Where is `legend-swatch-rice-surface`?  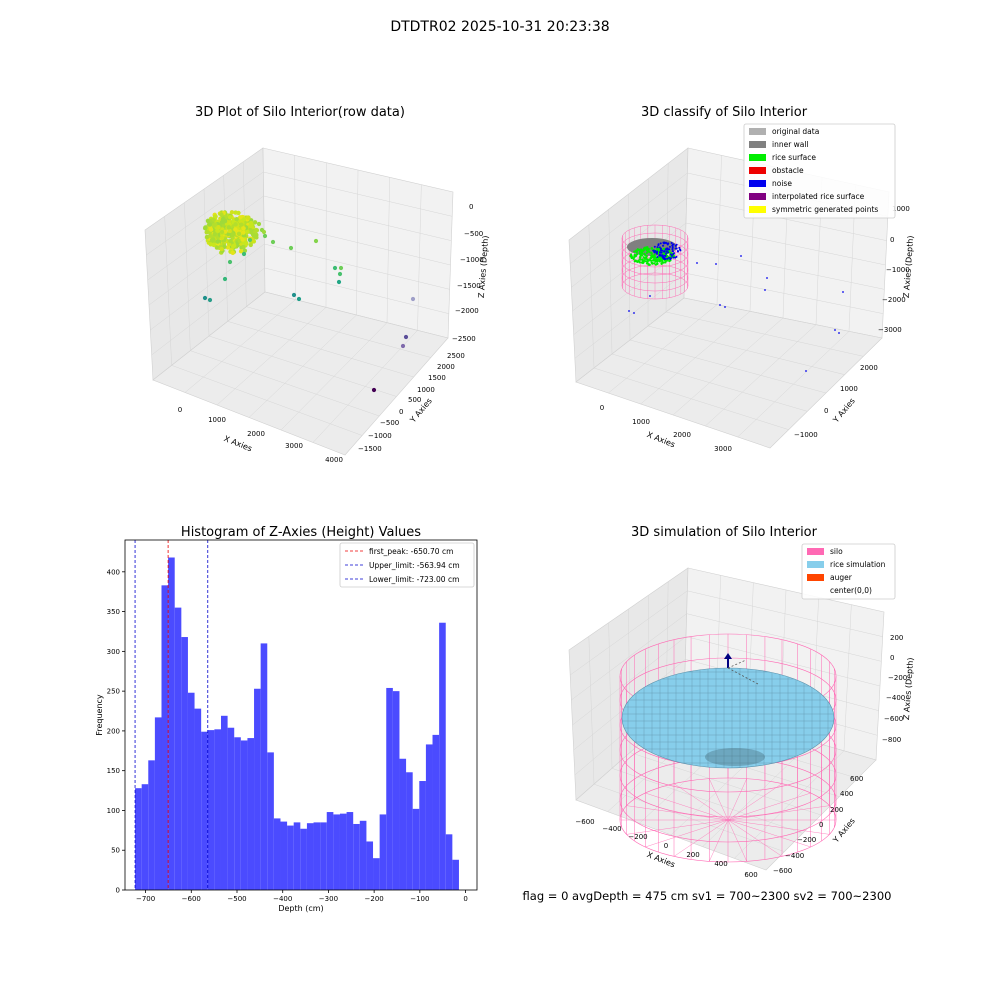
legend-swatch-rice-surface is located at coordinates (757, 157).